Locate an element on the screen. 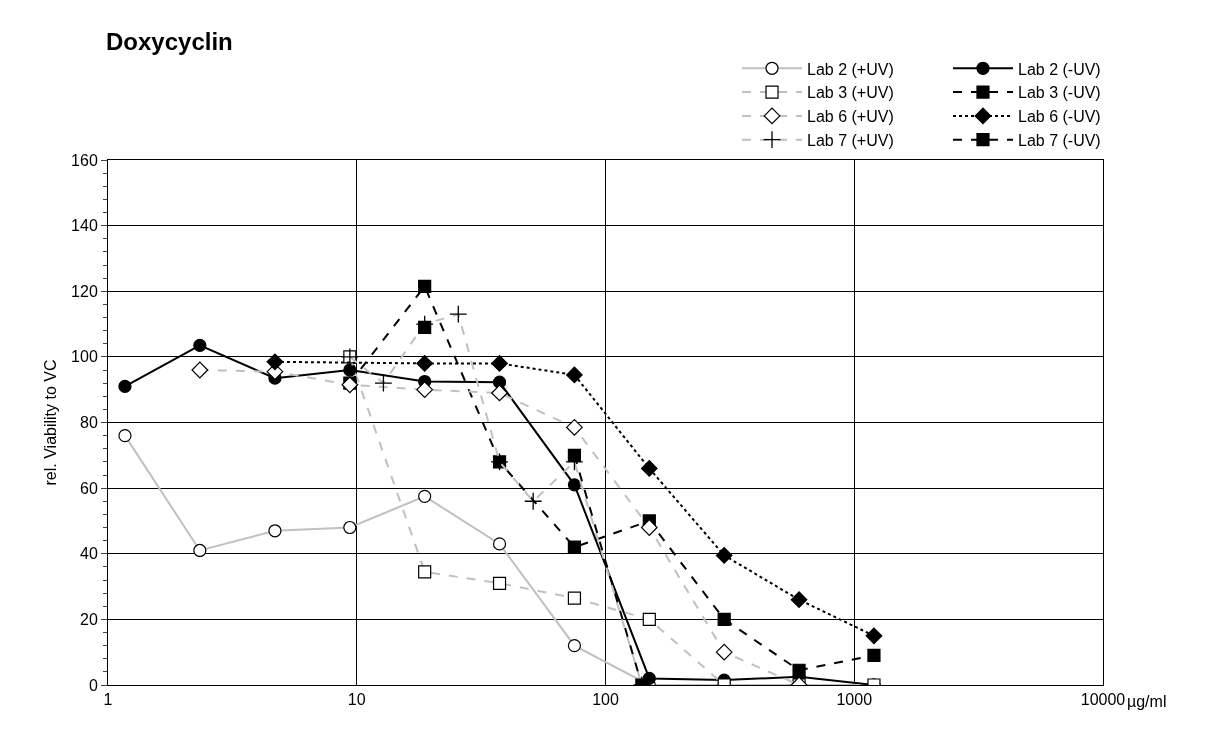 Image resolution: width=1205 pixels, height=736 pixels. x-tick-label: 1000 is located at coordinates (854, 700).